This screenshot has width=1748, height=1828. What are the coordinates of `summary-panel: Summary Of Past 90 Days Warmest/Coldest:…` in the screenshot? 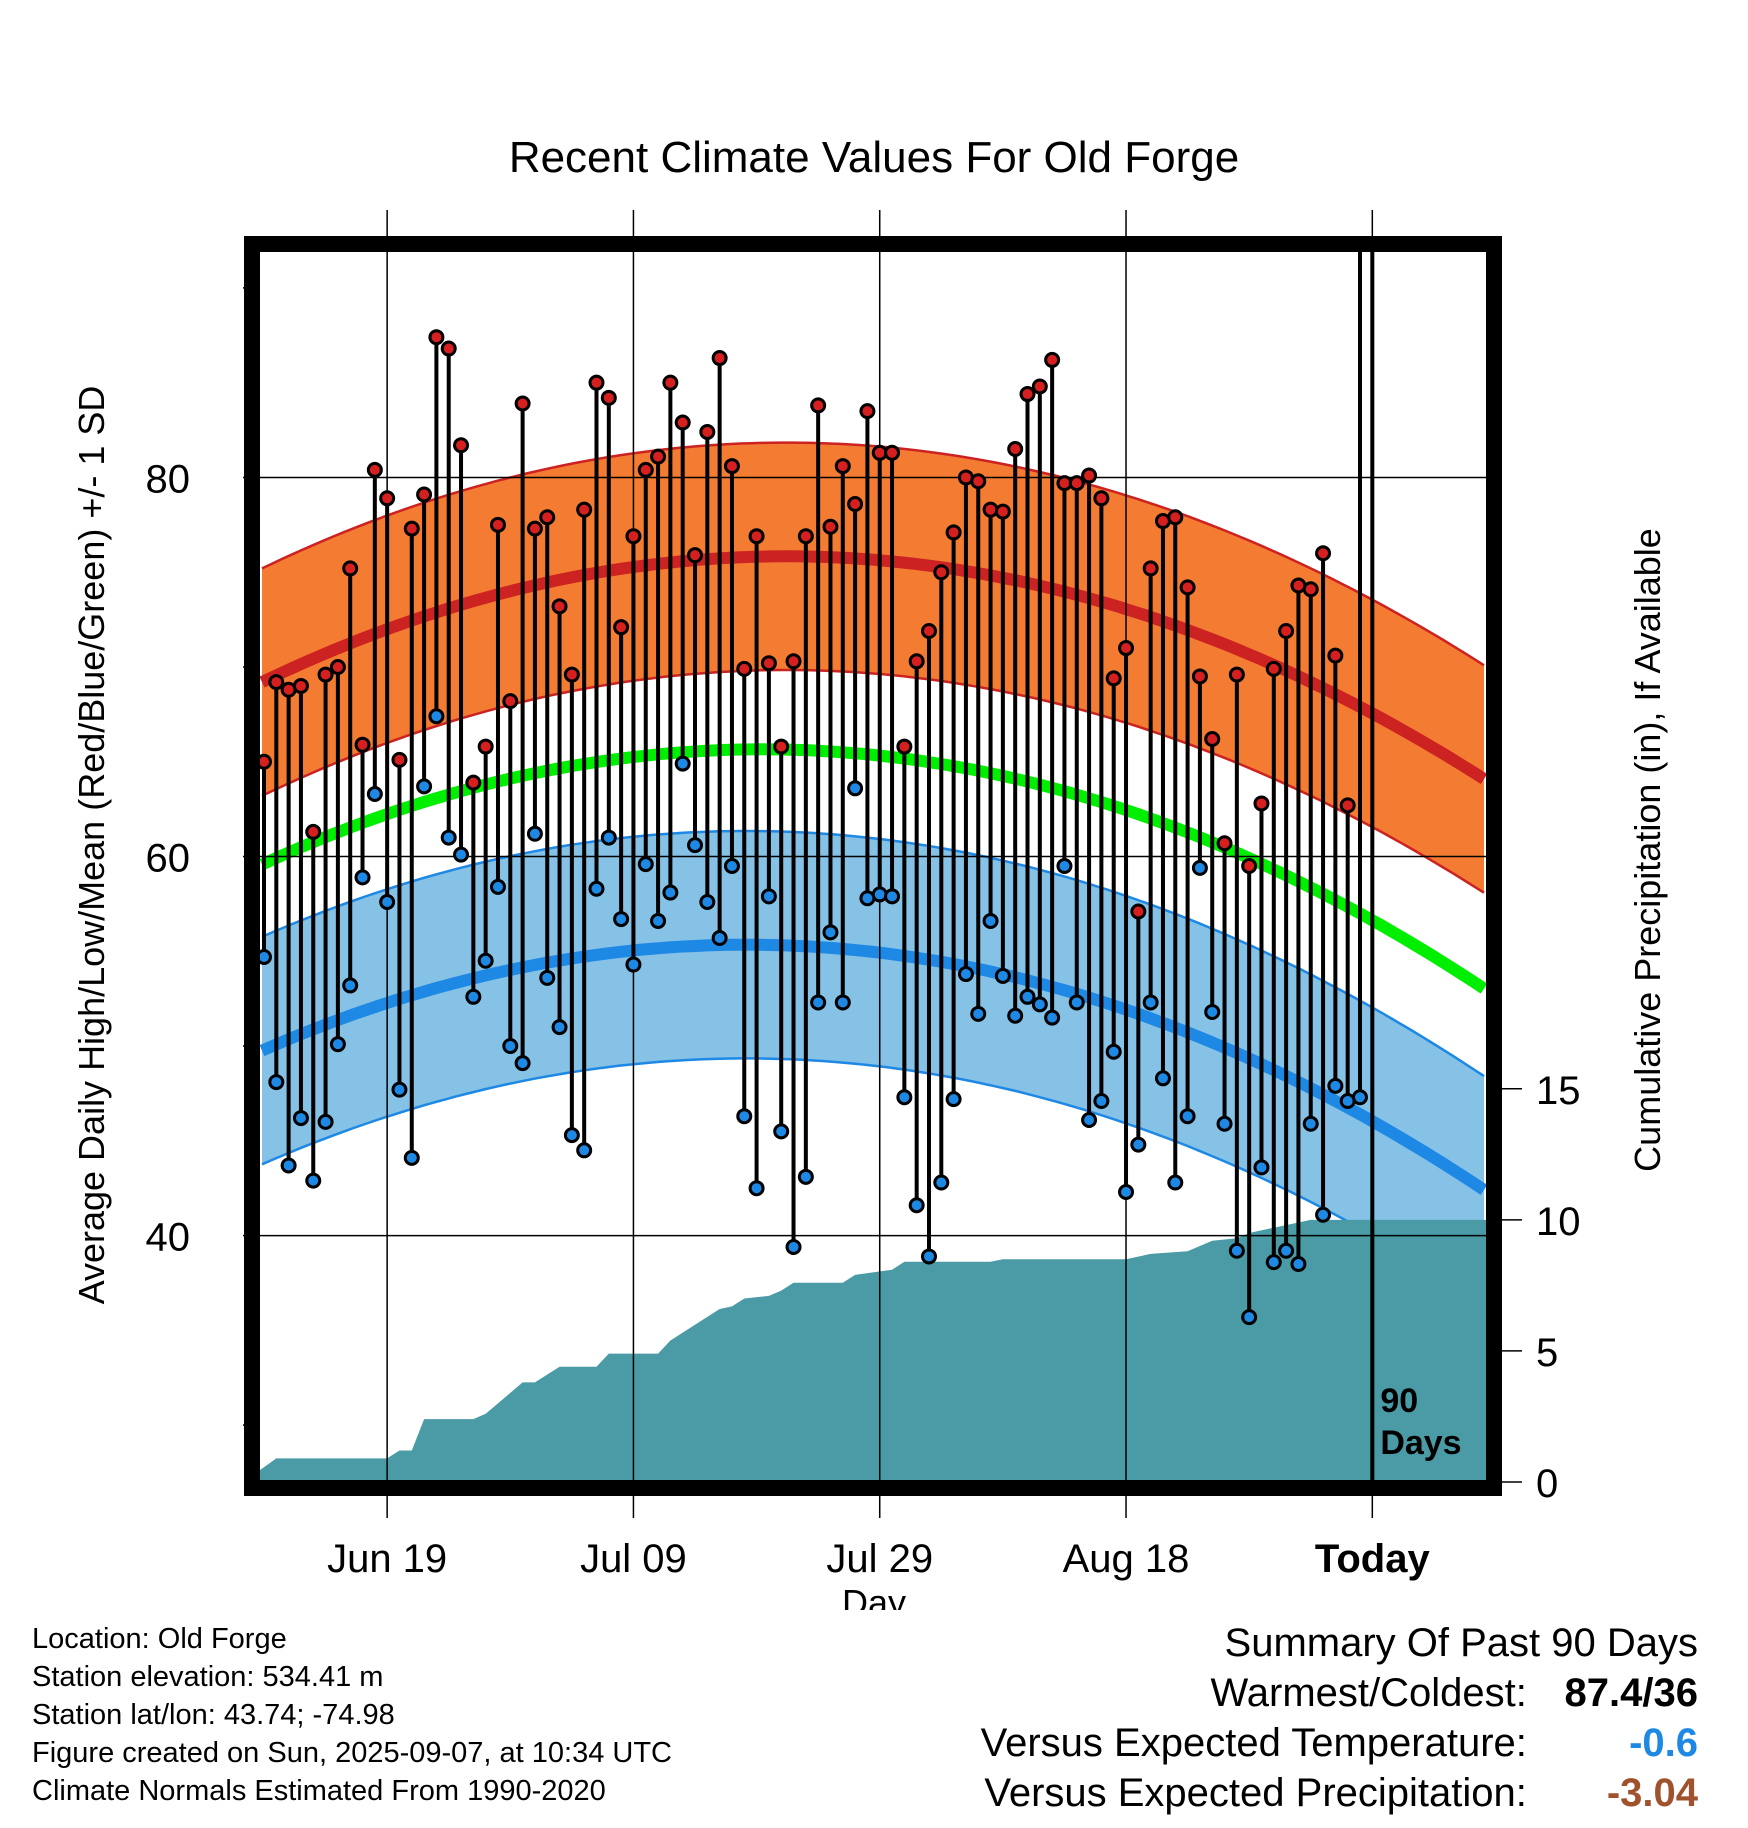 It's located at (1339, 1718).